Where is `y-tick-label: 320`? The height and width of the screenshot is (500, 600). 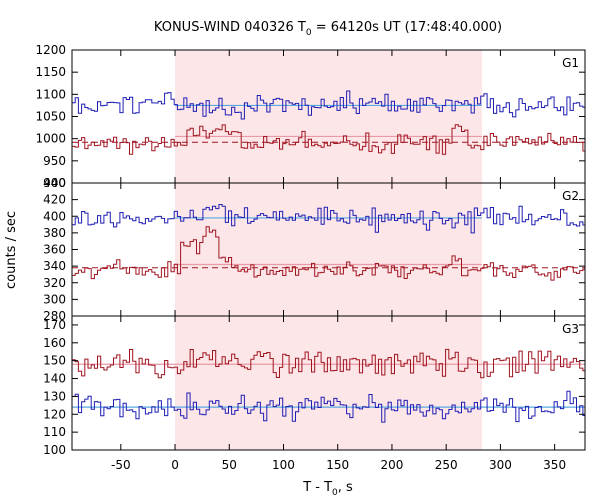
y-tick-label: 320 is located at coordinates (54, 283).